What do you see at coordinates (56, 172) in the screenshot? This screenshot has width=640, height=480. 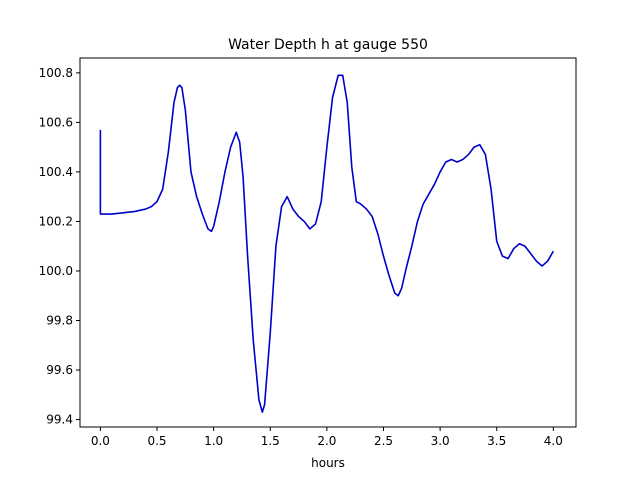 I see `y-tick-label: 100.4` at bounding box center [56, 172].